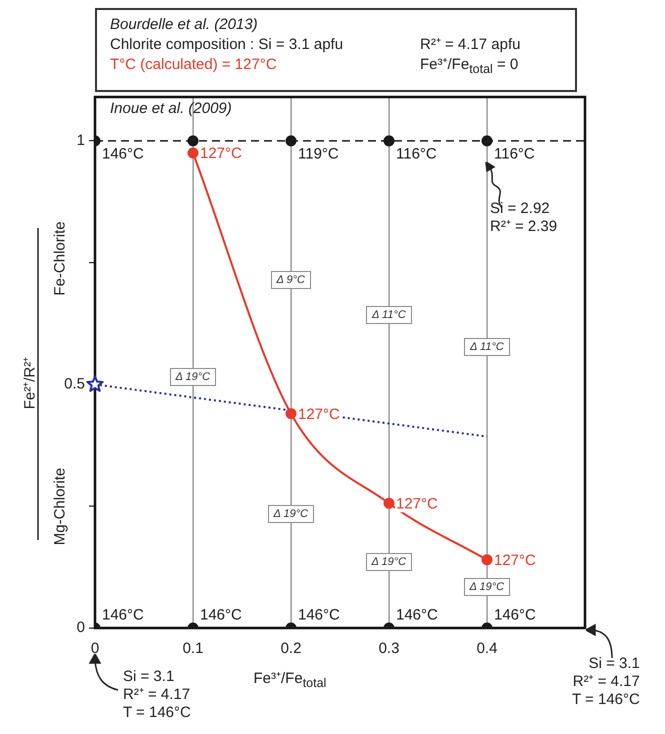 This screenshot has height=734, width=665. I want to click on x-tick-label: 0.3, so click(389, 649).